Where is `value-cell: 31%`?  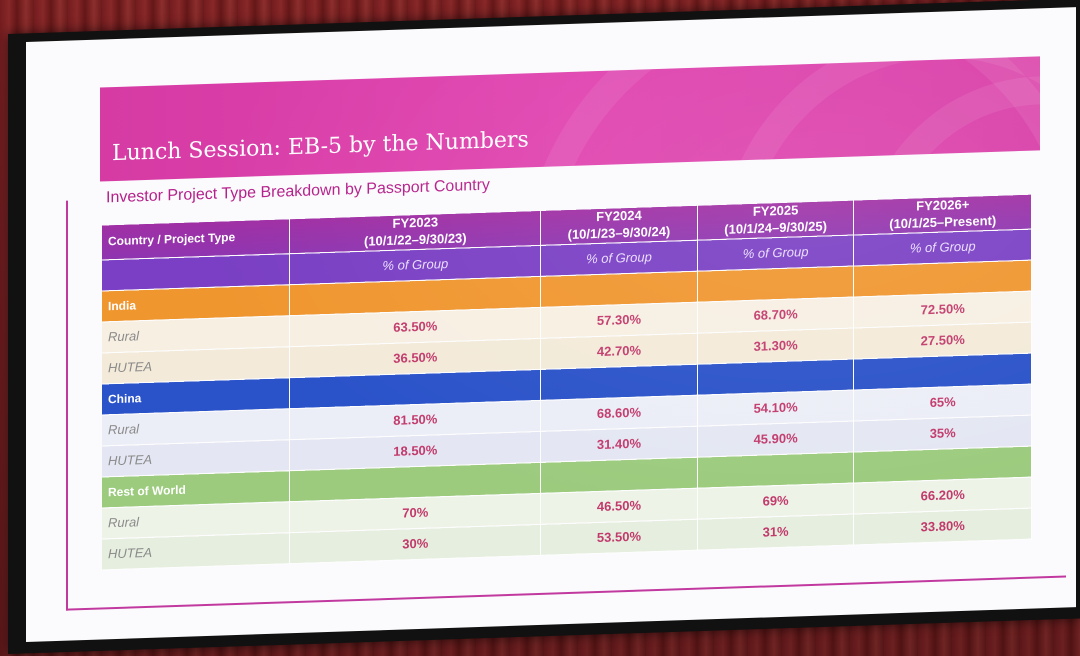
value-cell: 31% is located at coordinates (775, 532).